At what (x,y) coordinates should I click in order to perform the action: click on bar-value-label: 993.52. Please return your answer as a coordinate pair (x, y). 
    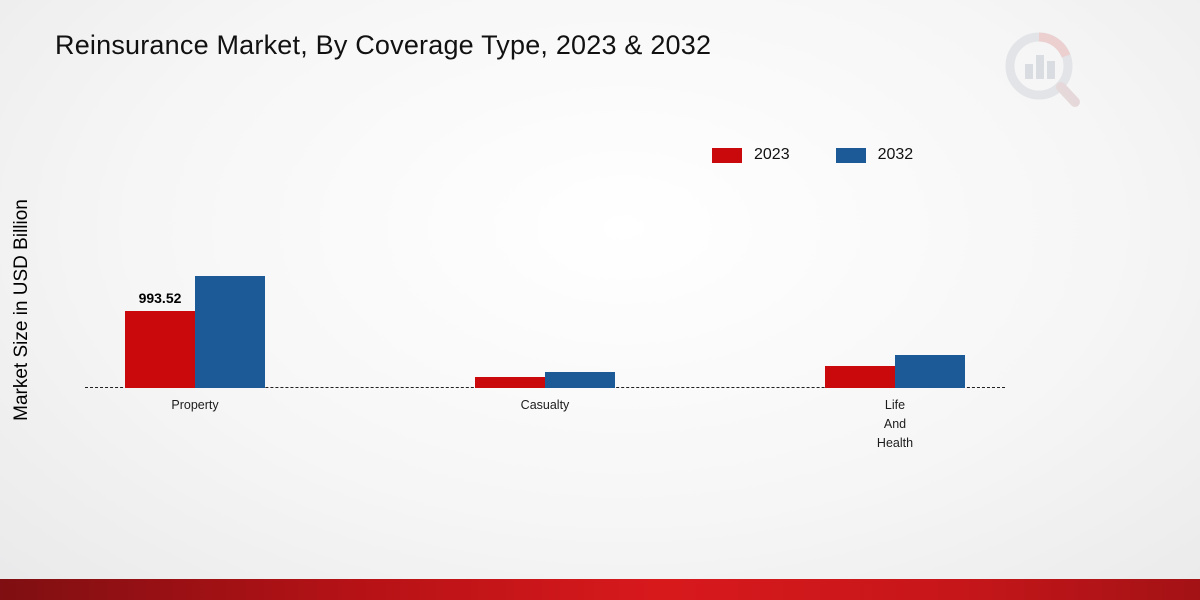
    Looking at the image, I should click on (160, 298).